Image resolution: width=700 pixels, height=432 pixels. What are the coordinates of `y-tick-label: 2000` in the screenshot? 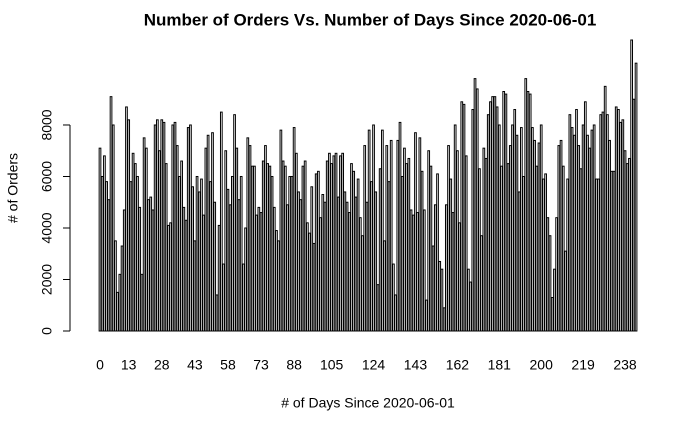 It's located at (47, 279).